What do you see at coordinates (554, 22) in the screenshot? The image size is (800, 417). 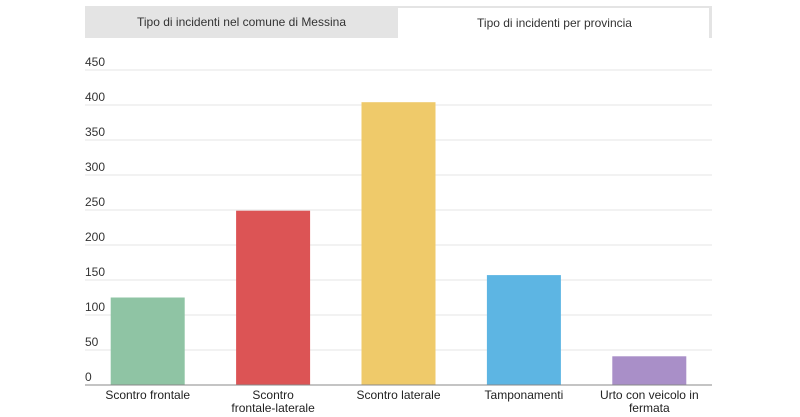 I see `tab-per-provincia: Tipo di incidenti per provincia` at bounding box center [554, 22].